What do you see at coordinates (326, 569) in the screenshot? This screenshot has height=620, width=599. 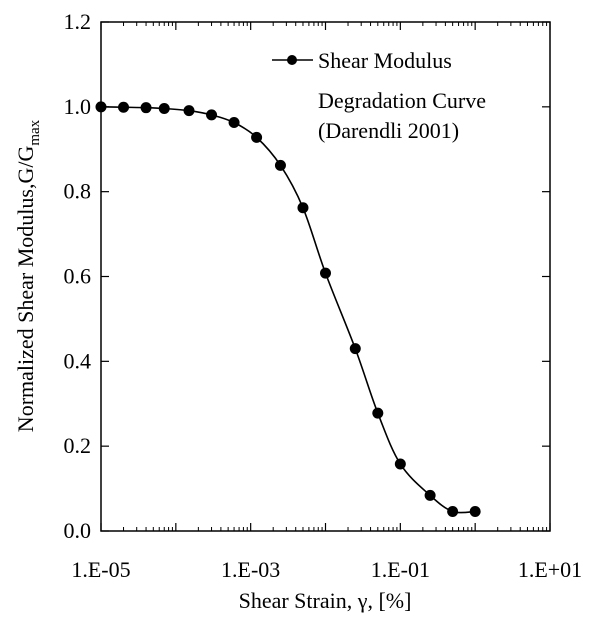 I see `x-axis-ticks: 1.E-05 1.E-03 1.E-01 1.E+01` at bounding box center [326, 569].